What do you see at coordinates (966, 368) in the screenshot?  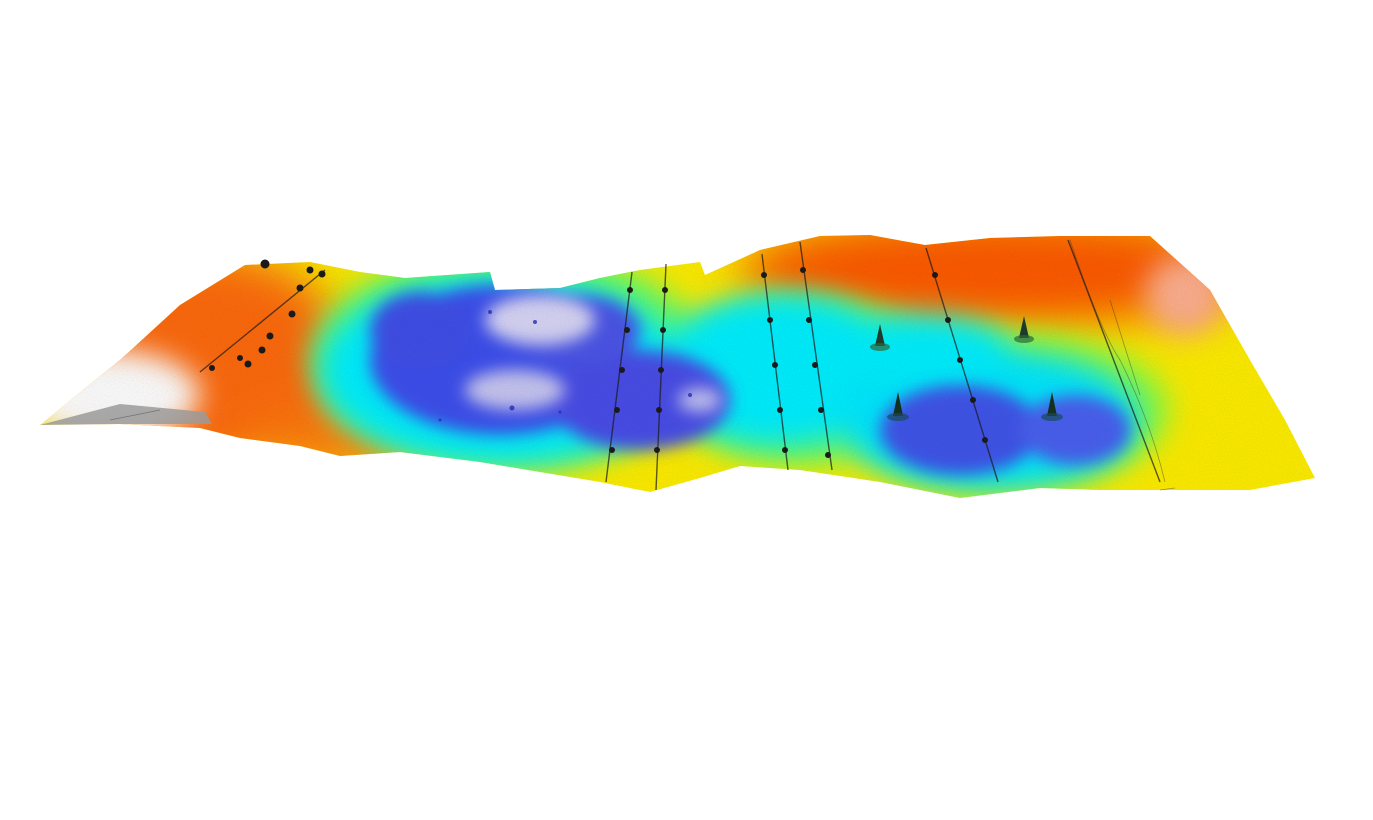 I see `surface-spikes` at bounding box center [966, 368].